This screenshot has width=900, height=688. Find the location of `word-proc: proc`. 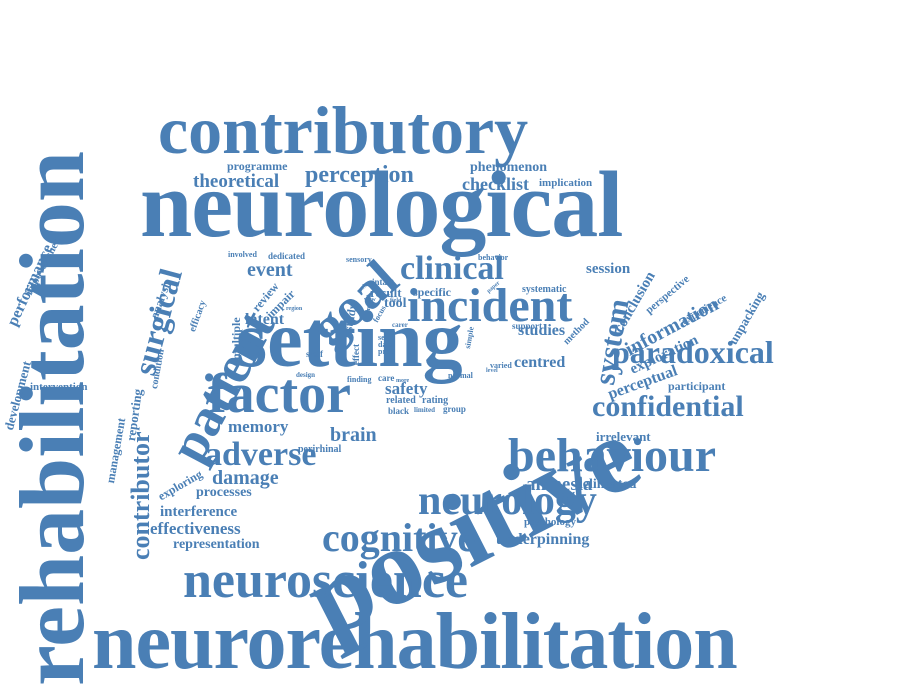

word-proc: proc is located at coordinates (386, 351).